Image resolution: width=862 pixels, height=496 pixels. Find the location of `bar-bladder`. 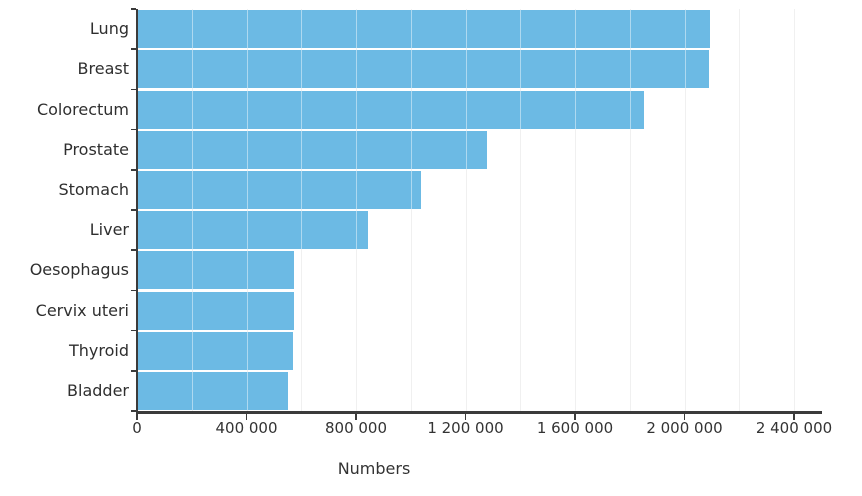

bar-bladder is located at coordinates (212, 390).